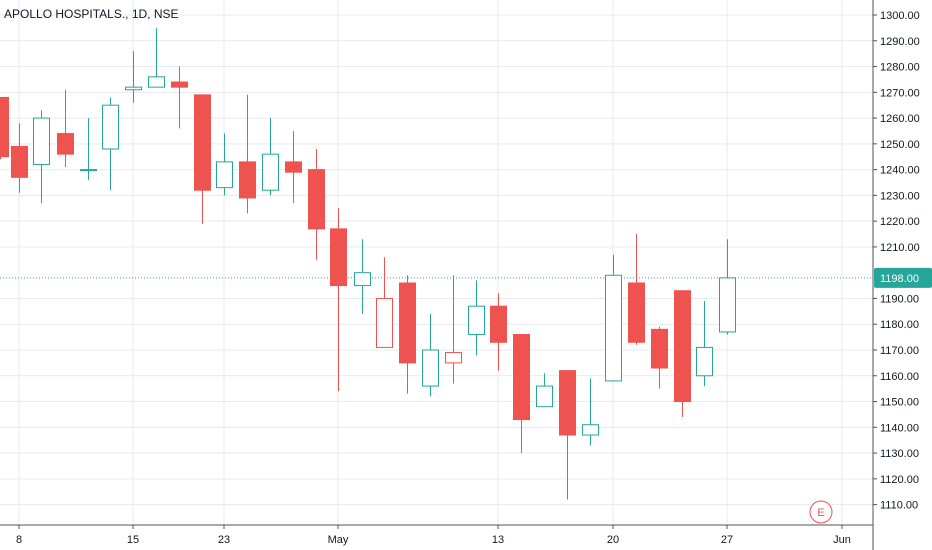 Image resolution: width=932 pixels, height=550 pixels. Describe the element at coordinates (900, 16) in the screenshot. I see `y-tick-label: 1300.00` at that location.